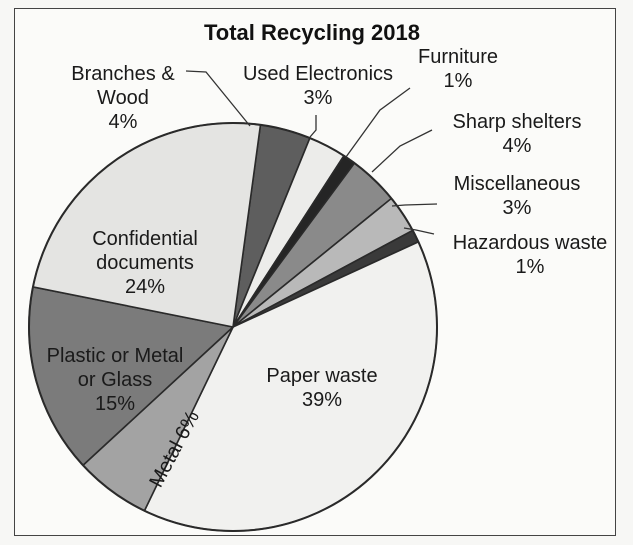 This screenshot has height=545, width=633. I want to click on slice-label-paper-waste: Paper waste 39%, so click(321, 388).